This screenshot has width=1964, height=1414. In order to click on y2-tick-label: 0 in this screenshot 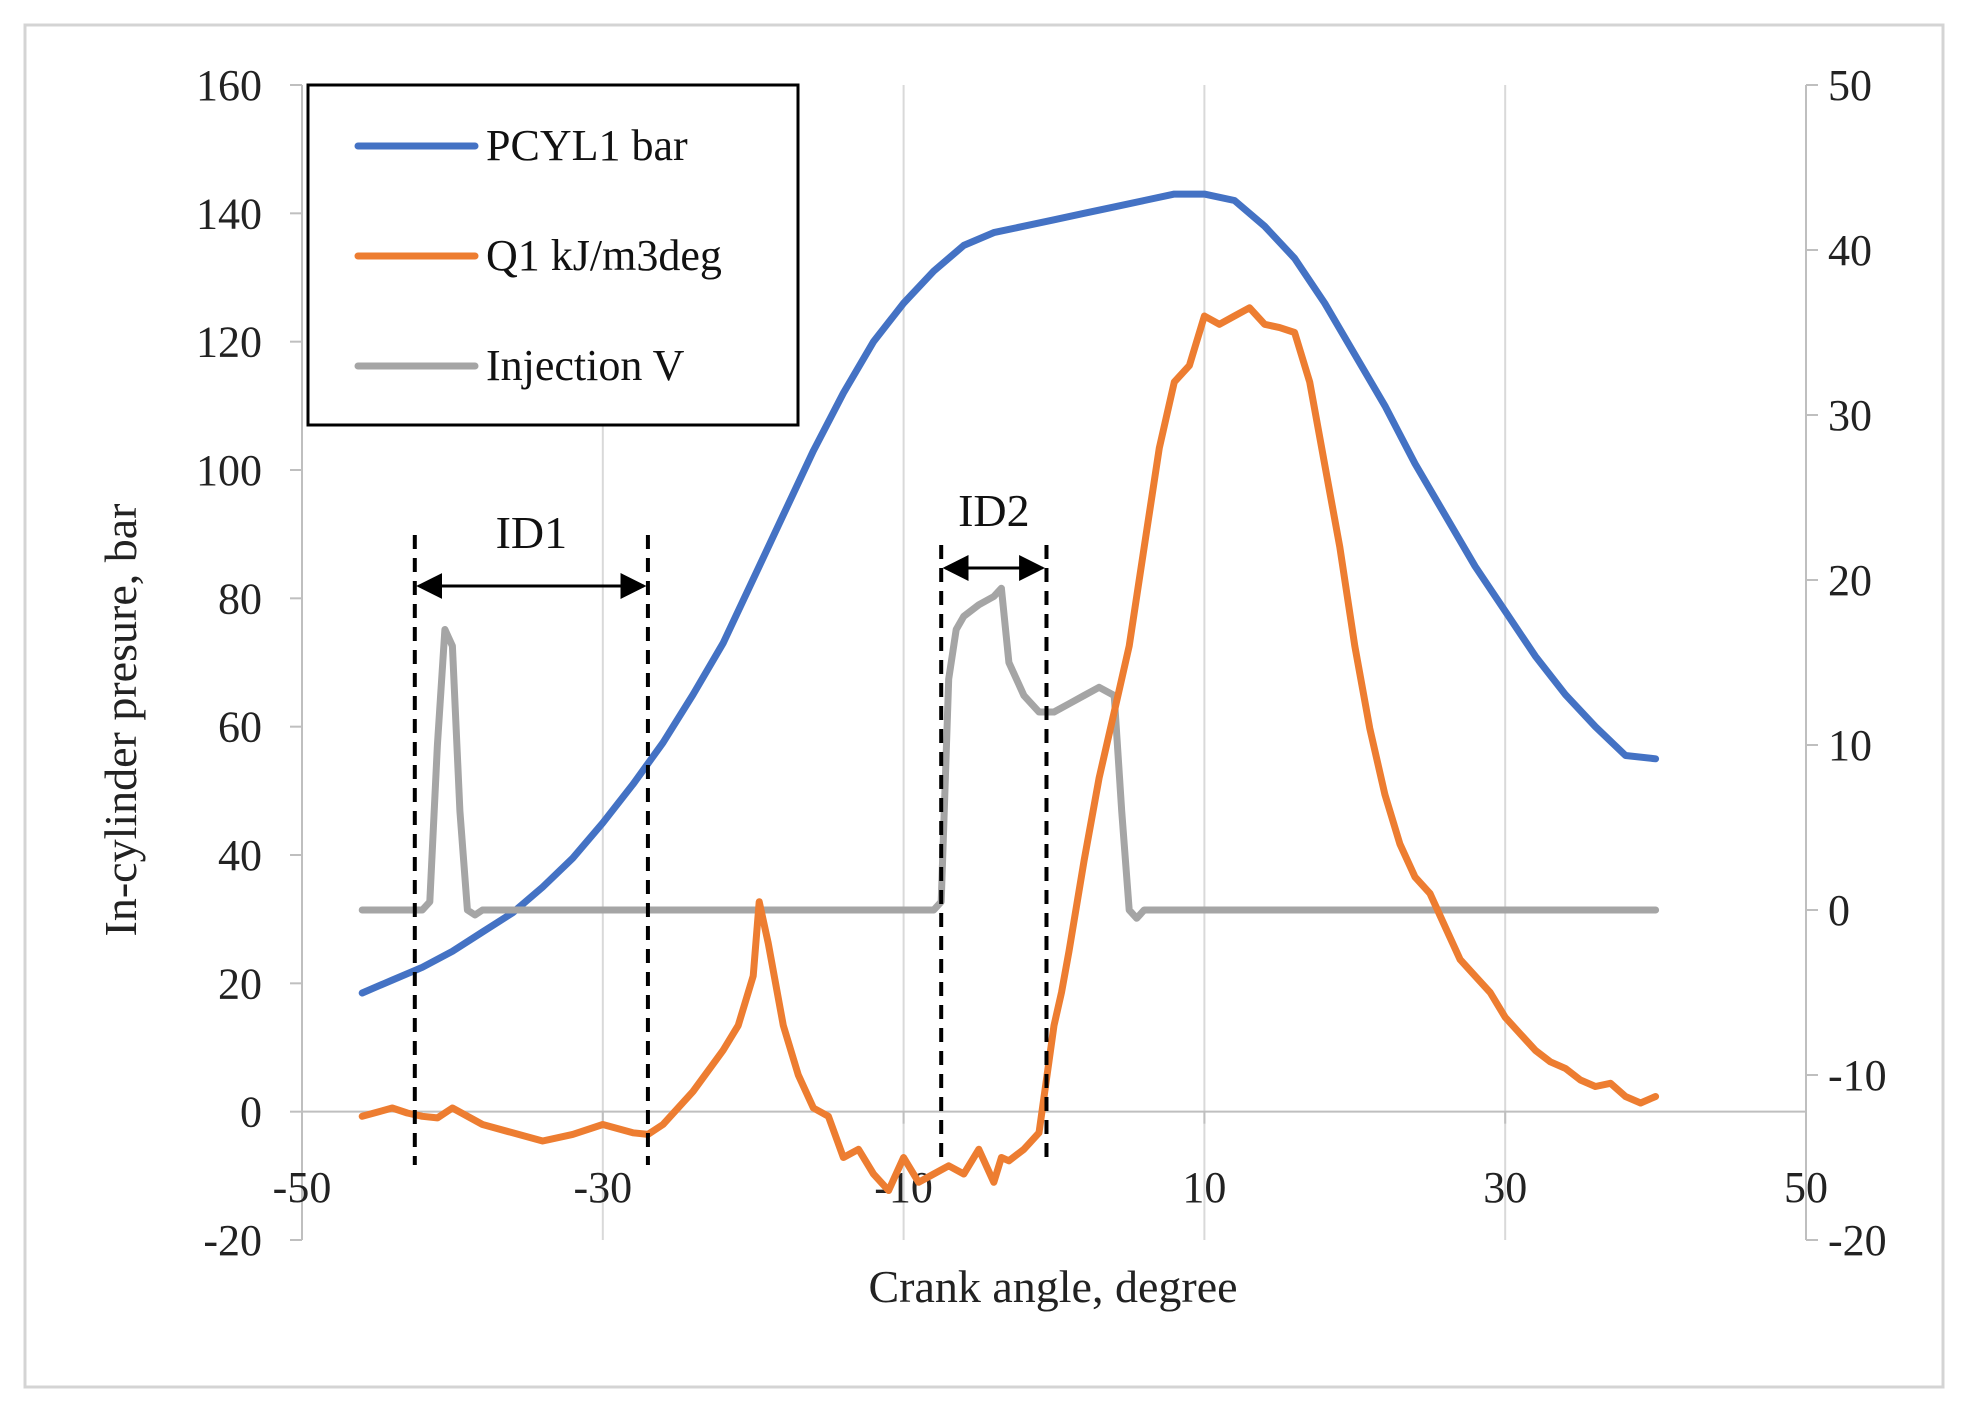, I will do `click(1839, 910)`.